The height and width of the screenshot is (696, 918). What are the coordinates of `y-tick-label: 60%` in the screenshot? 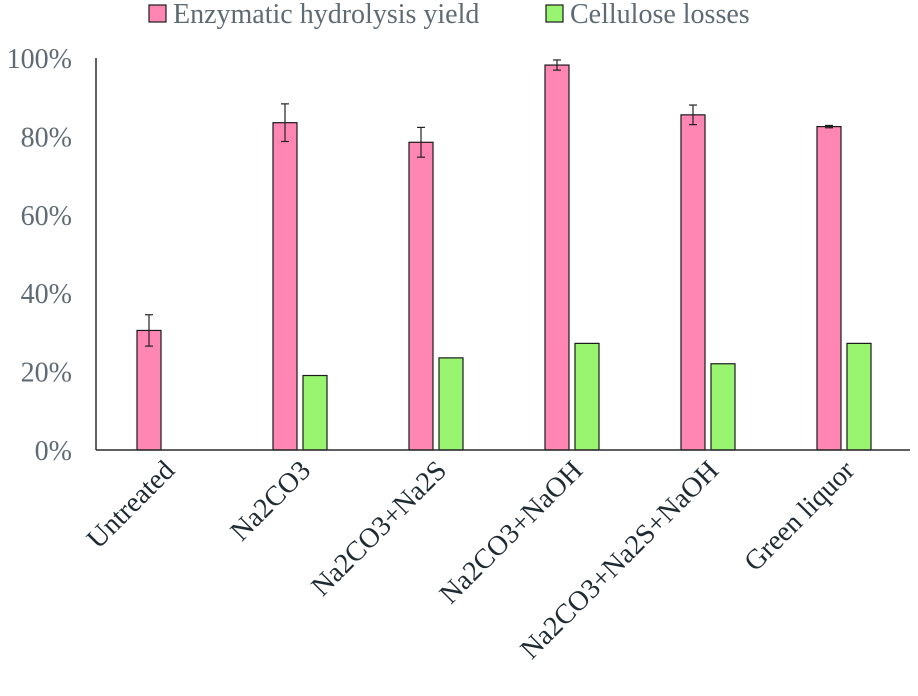 It's located at (46, 216).